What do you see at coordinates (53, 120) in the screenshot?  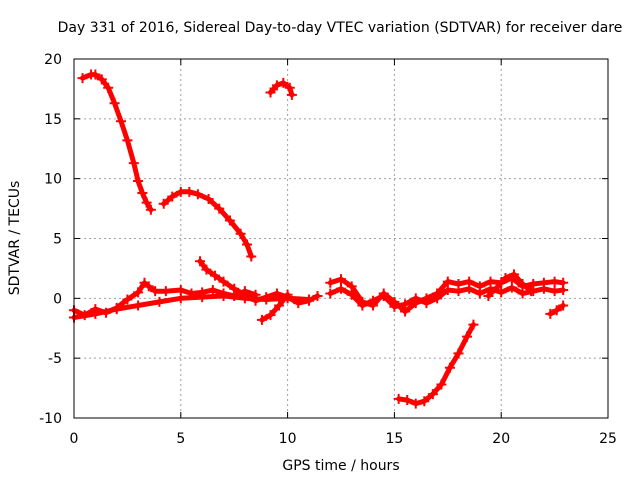 I see `y-tick-label: 15` at bounding box center [53, 120].